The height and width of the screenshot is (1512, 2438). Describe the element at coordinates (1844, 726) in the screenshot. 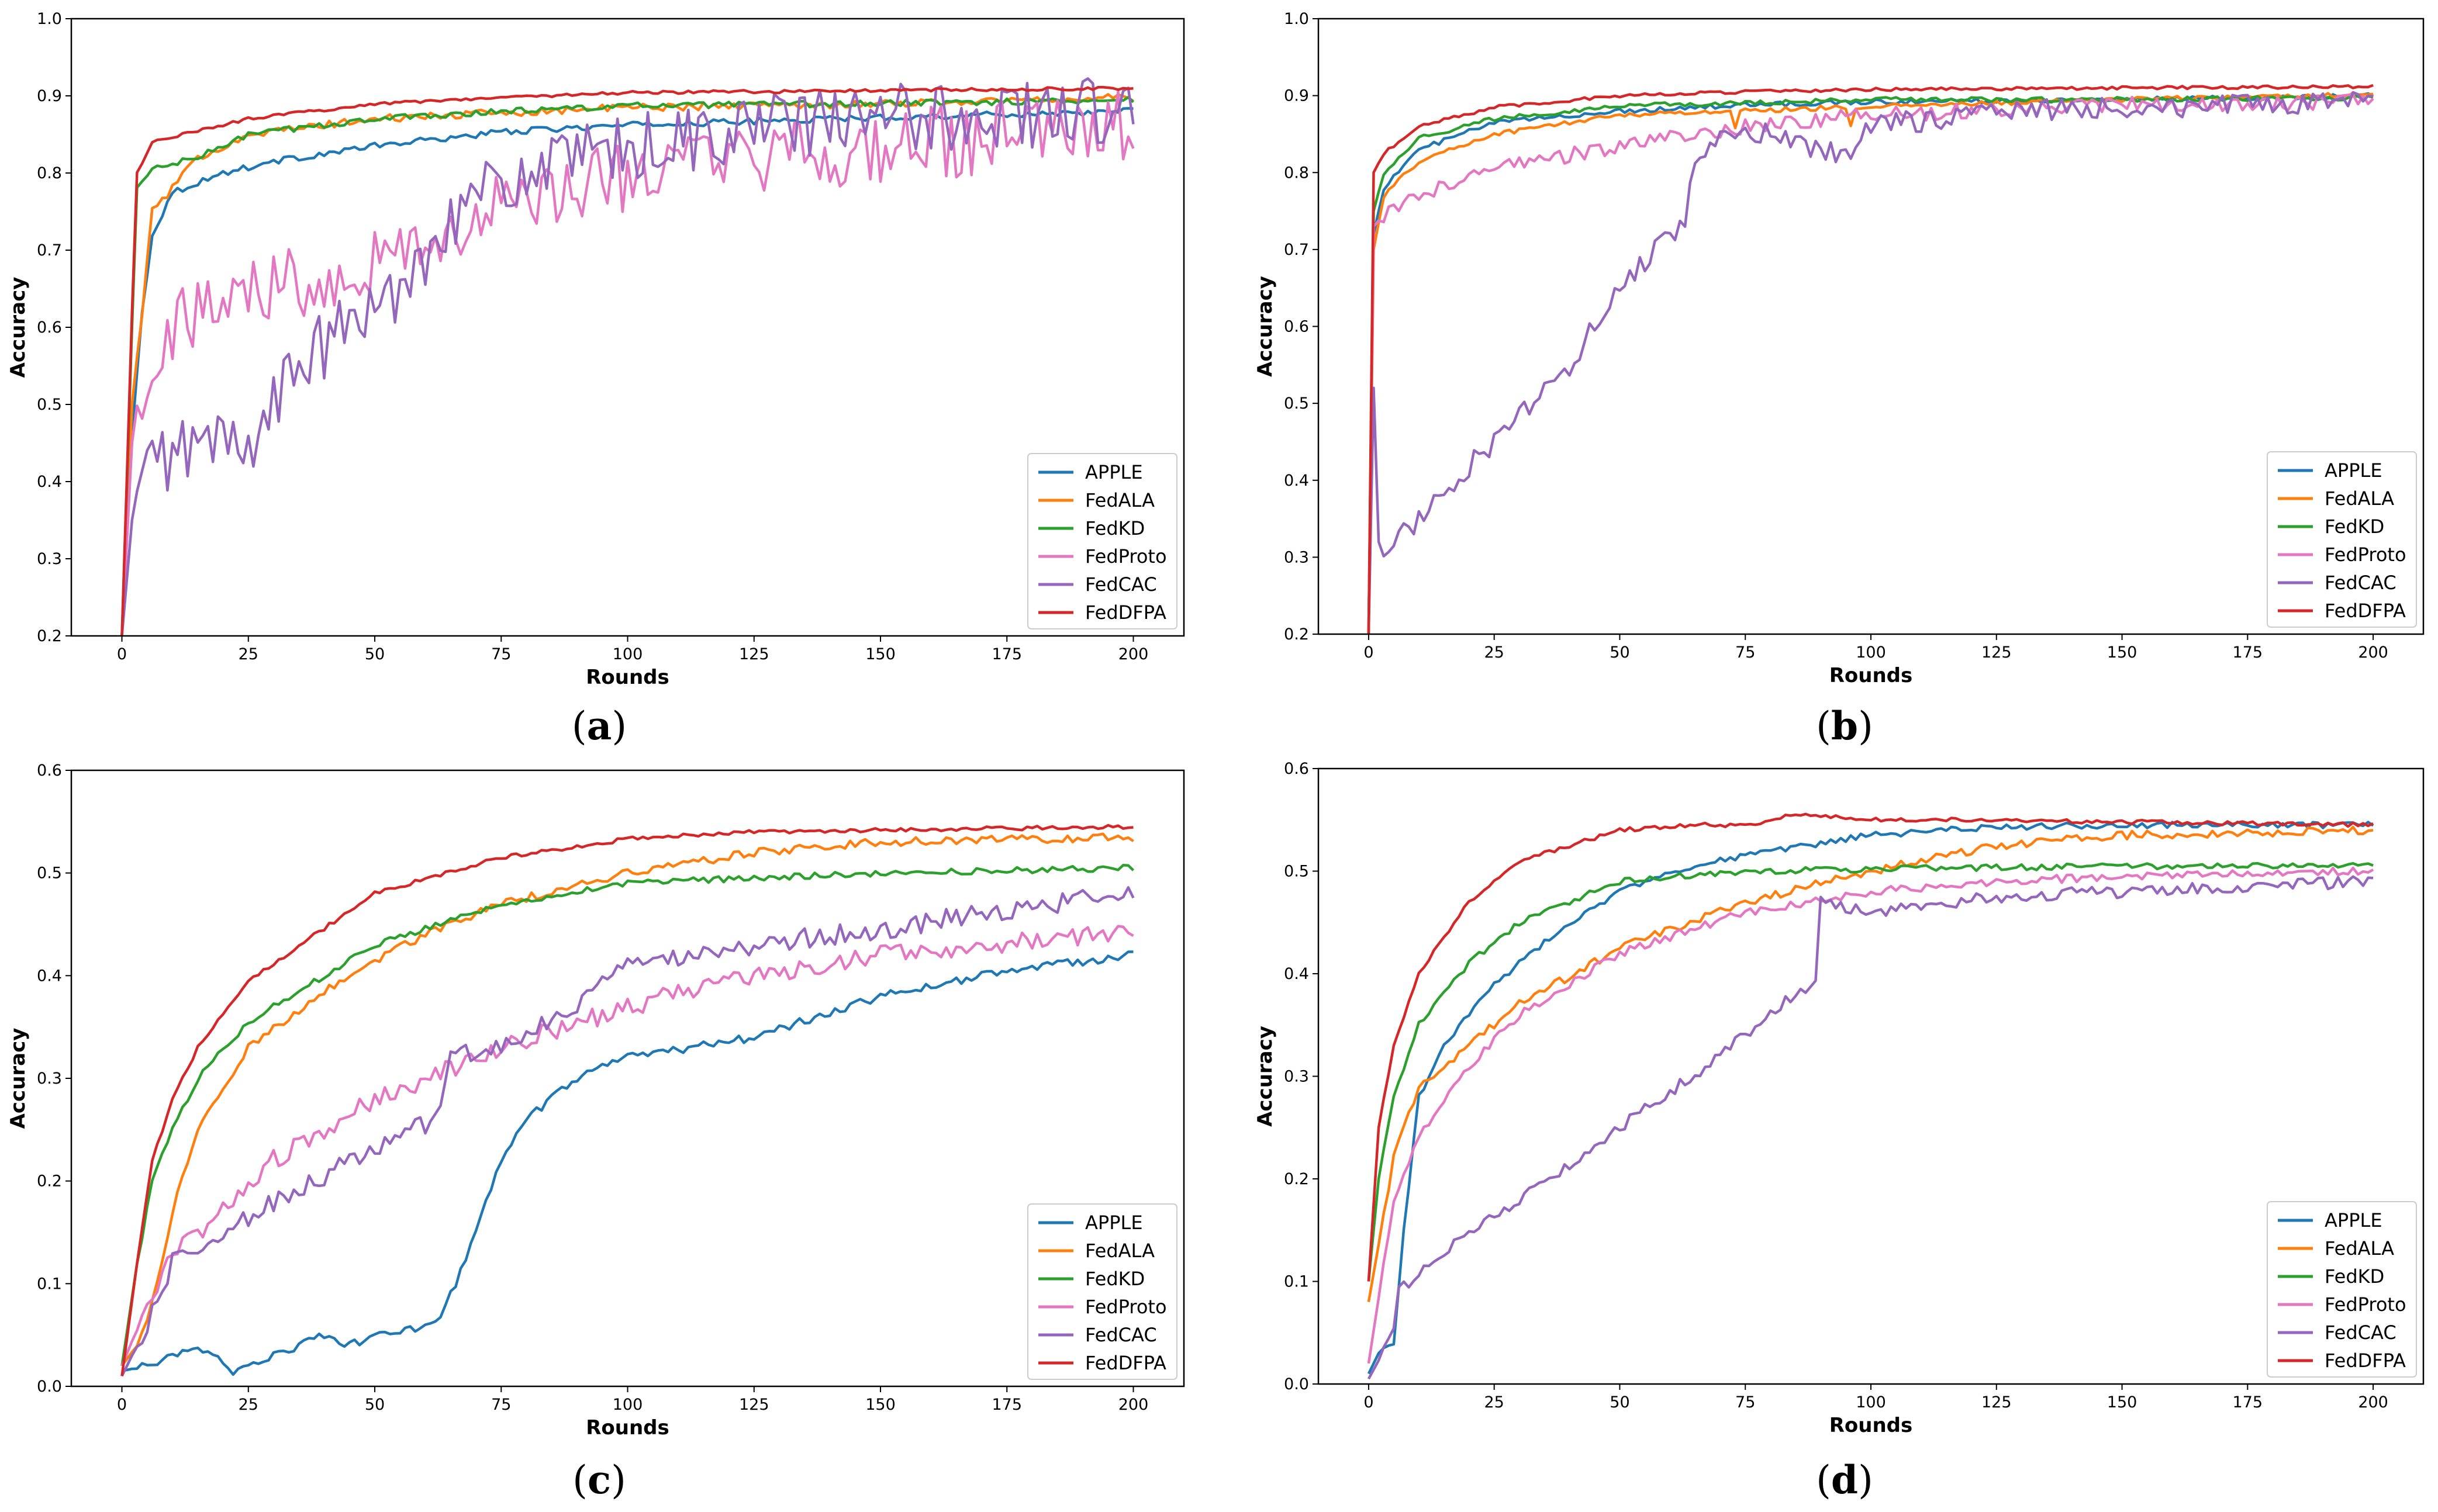

I see `panel-caption: (b)` at that location.